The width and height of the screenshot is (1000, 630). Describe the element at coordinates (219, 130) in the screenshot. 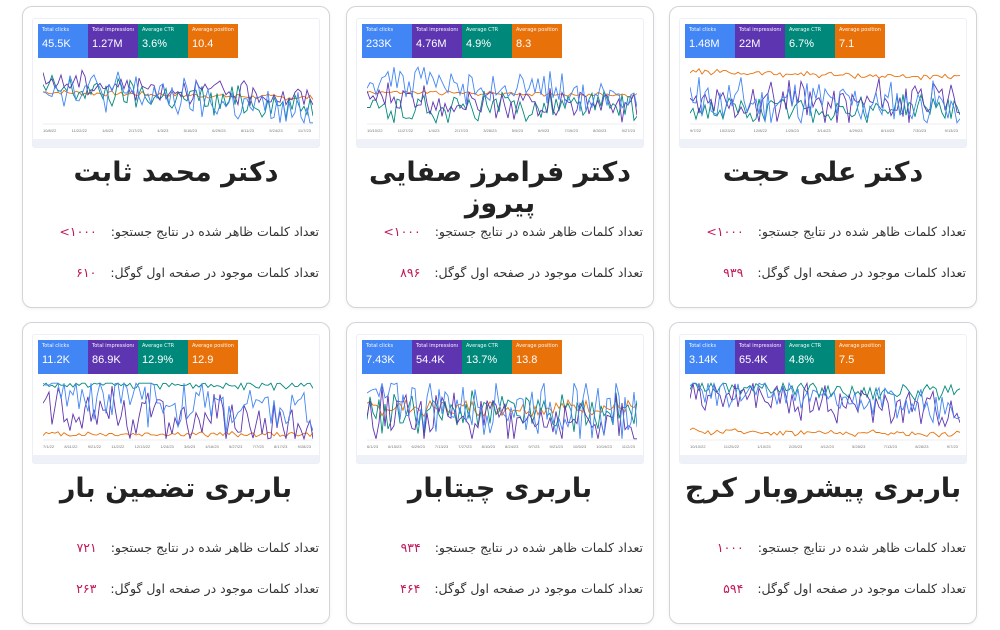

I see `date-tick-label: 6/29/23` at that location.